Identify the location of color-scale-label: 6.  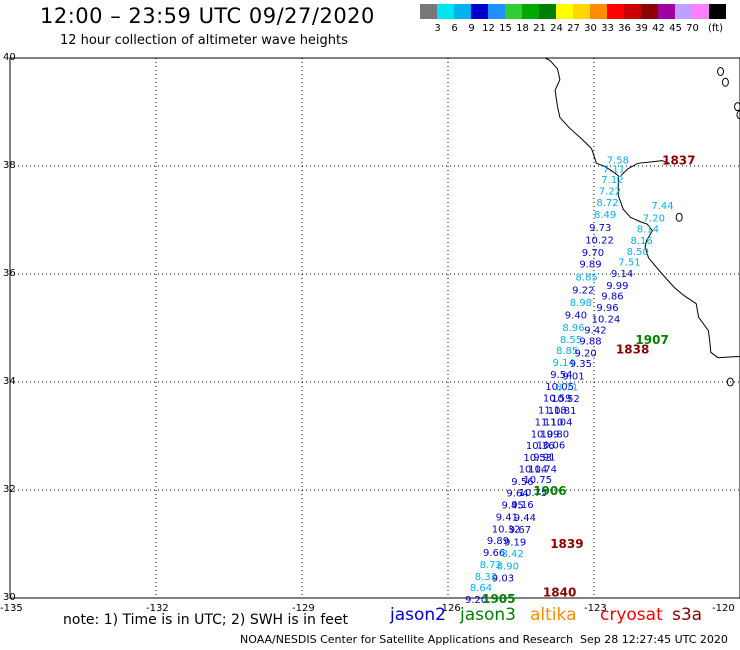
(454, 28).